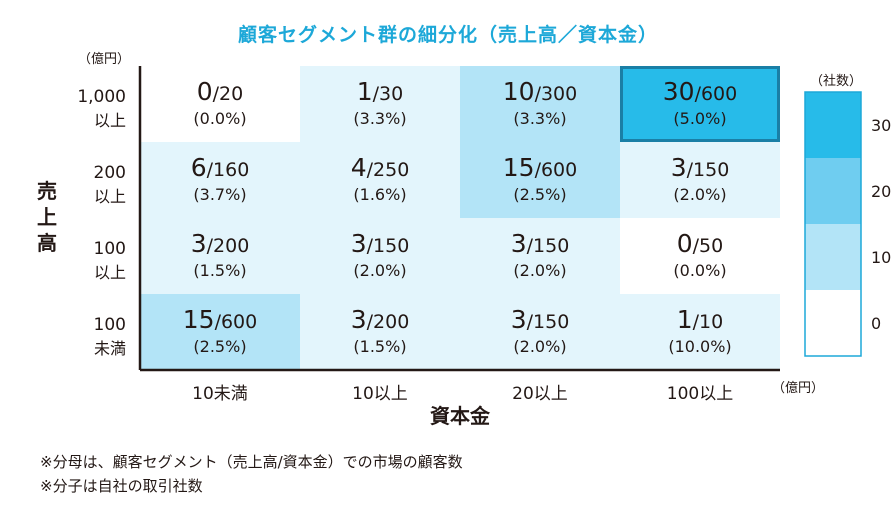 The image size is (896, 513). What do you see at coordinates (881, 125) in the screenshot?
I see `colorbar-tick-label: 30` at bounding box center [881, 125].